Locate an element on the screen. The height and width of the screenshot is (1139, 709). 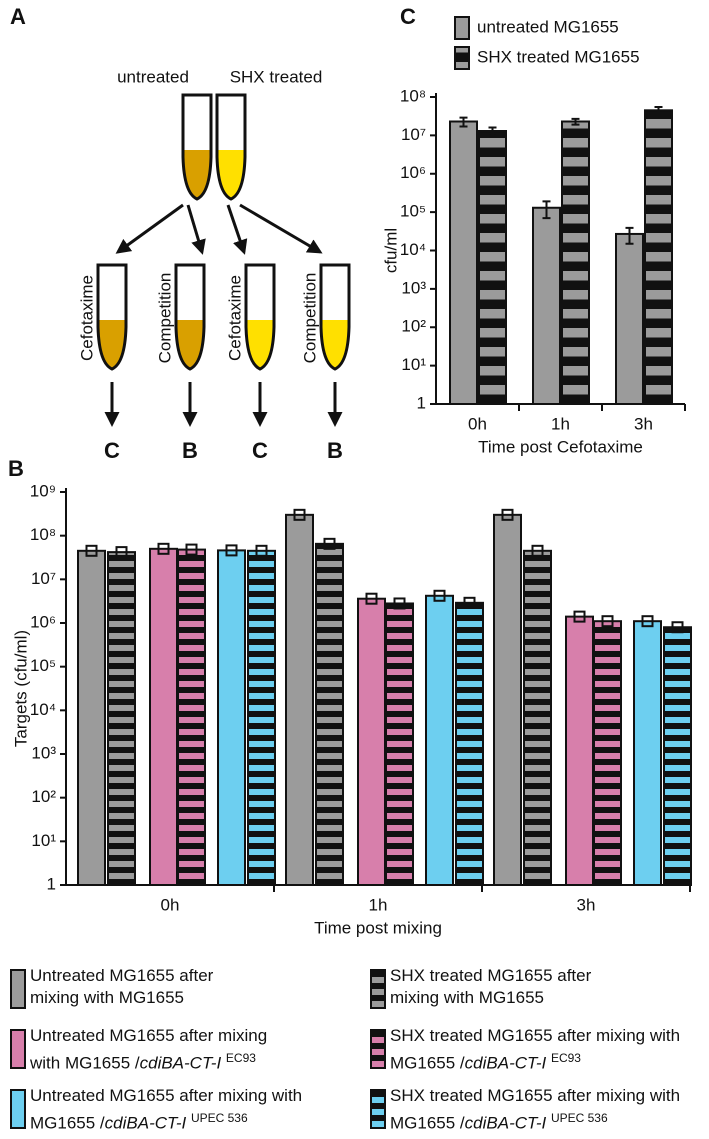
y-axis-label: Targets (cfu/ml) is located at coordinates (20, 688).